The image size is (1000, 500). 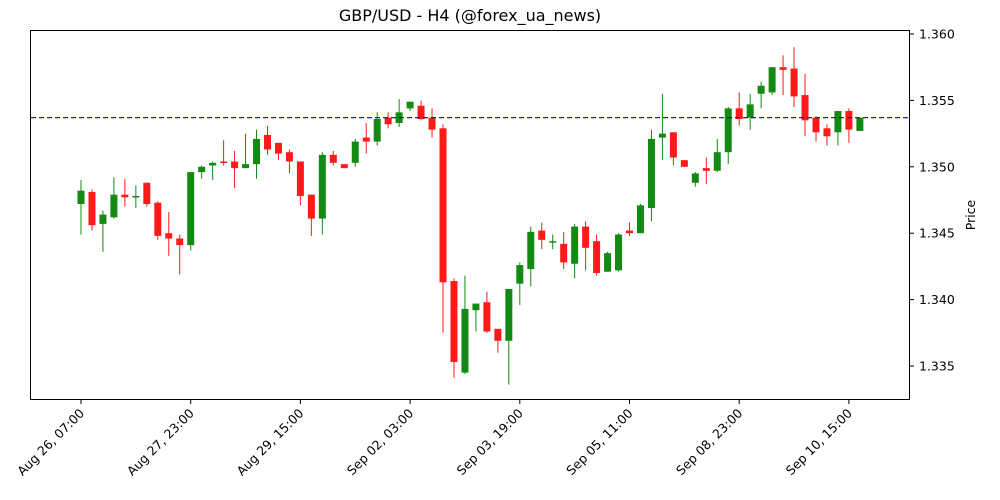 I want to click on chart-title: GBP/USD - H4 (@forex_ua_news), so click(x=470, y=15).